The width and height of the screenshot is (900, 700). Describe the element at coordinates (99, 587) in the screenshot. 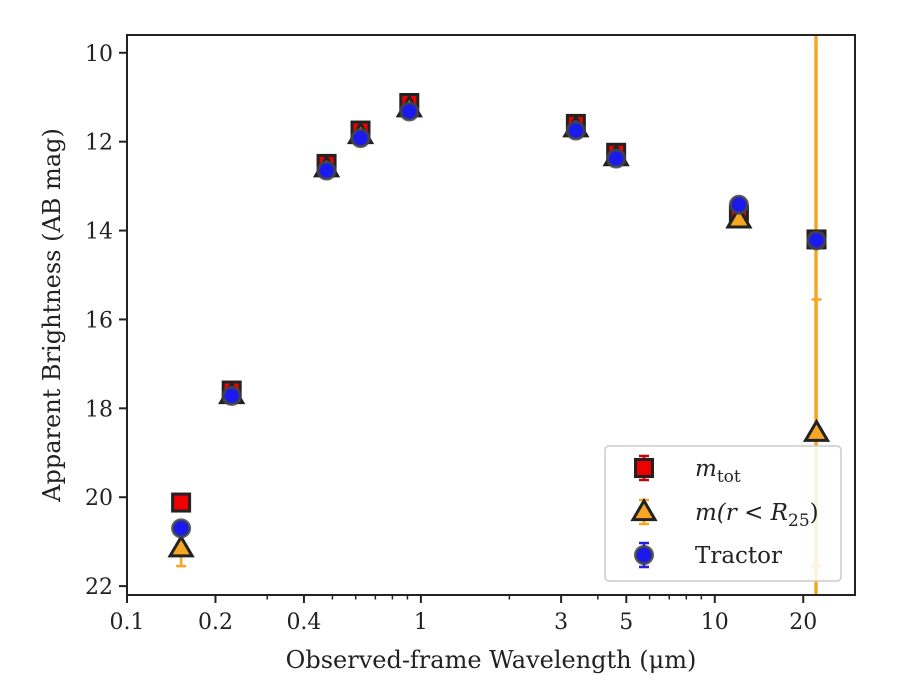

I see `y-tick-label: 22` at that location.